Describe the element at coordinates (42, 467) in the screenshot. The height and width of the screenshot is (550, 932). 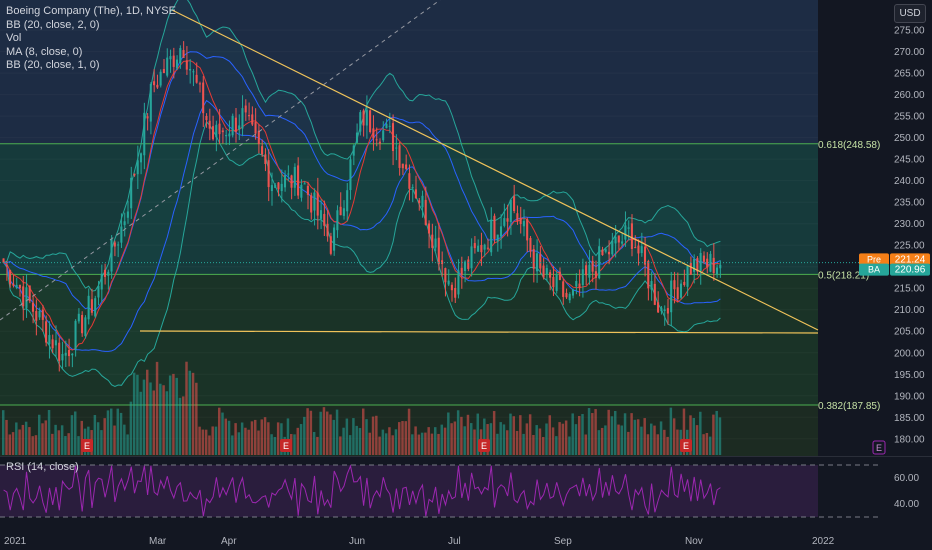
I see `rsi-legend: RSI (14, close)` at that location.